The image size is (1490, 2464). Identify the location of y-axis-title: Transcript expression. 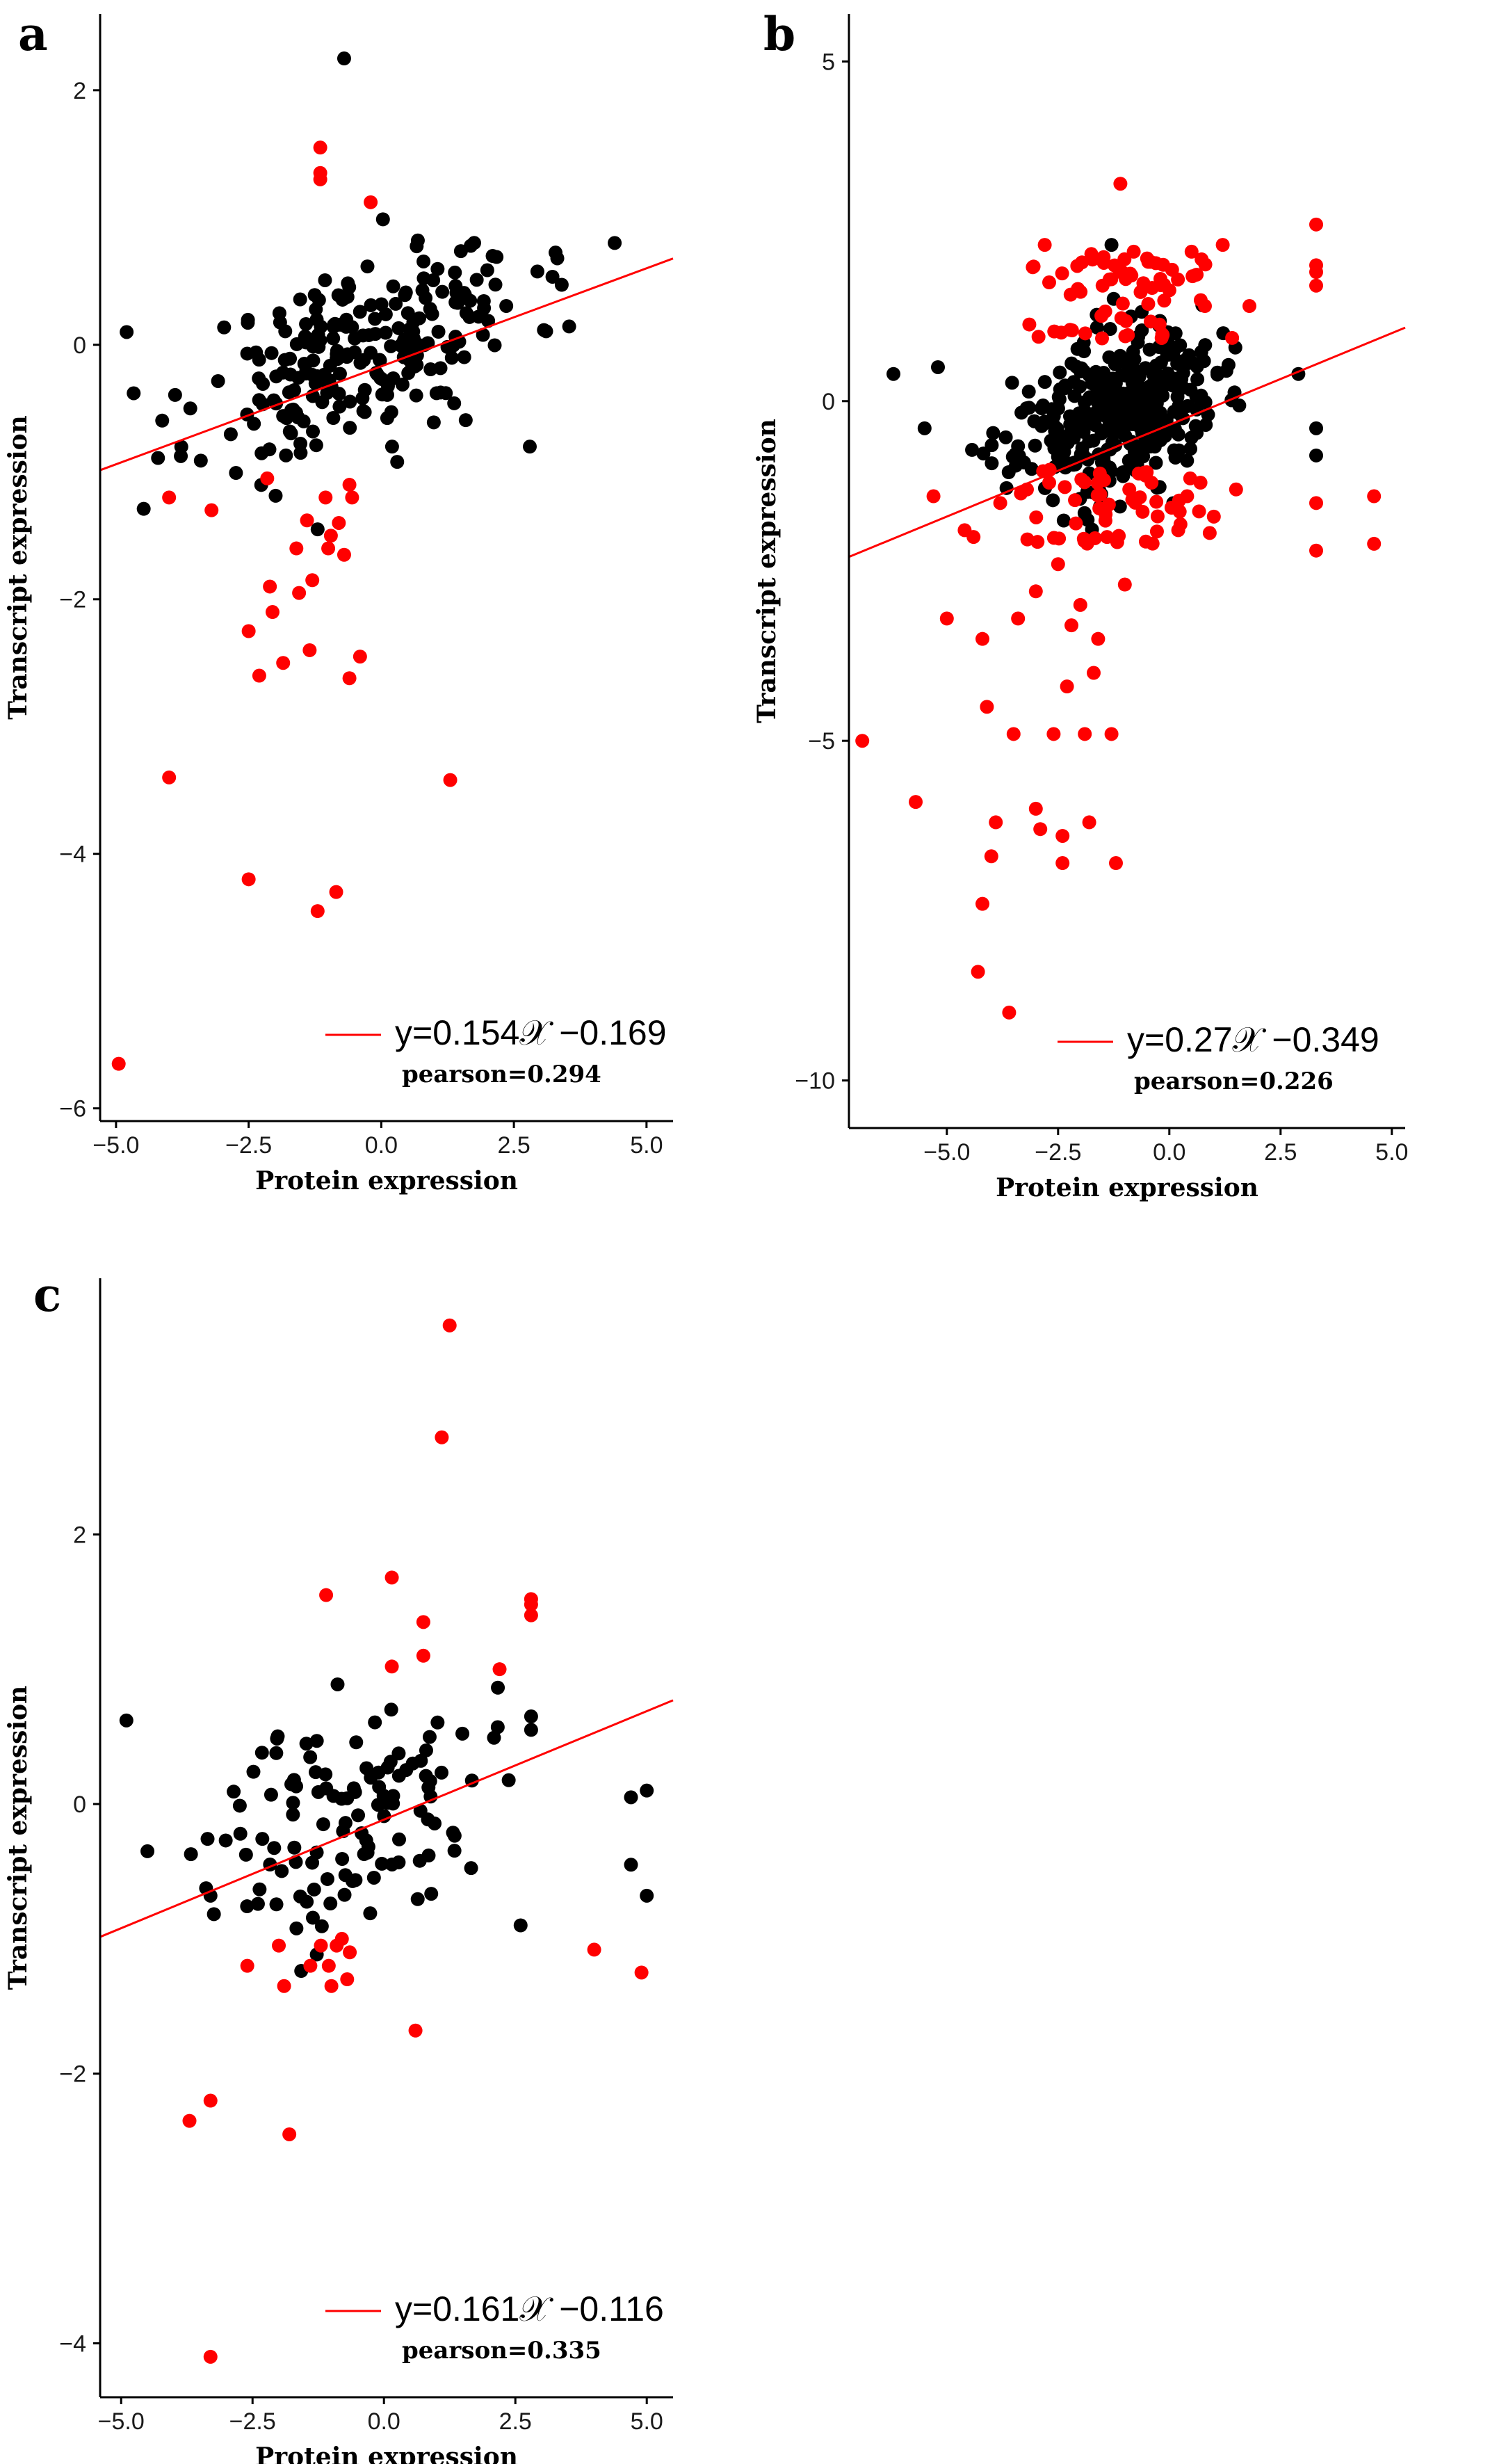
(18, 1838).